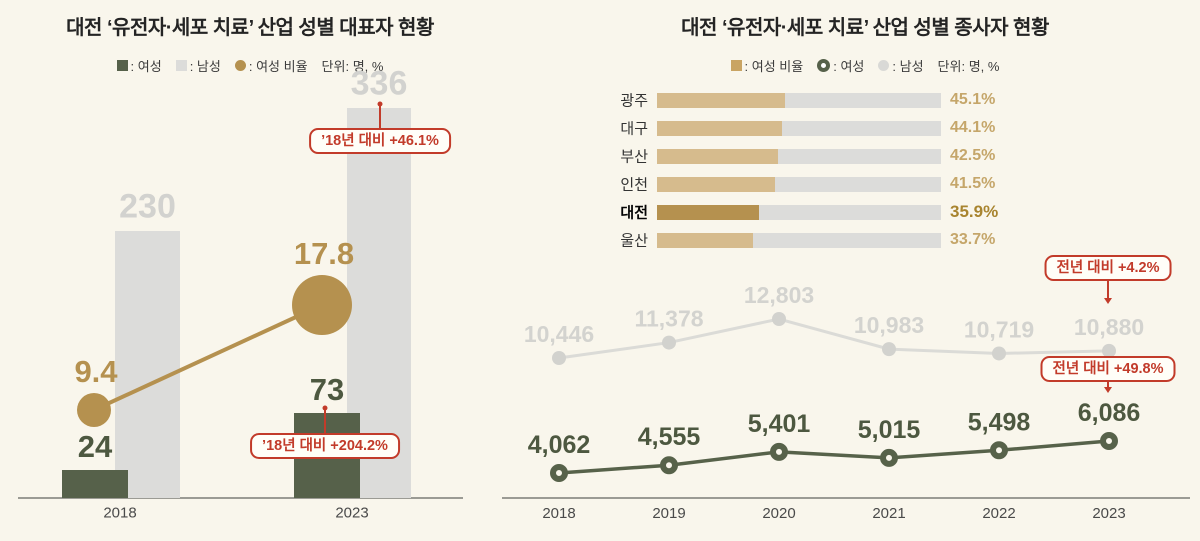 Image resolution: width=1200 pixels, height=541 pixels. I want to click on left-chart-legend: : 여성 : 남성 : 여성 비율 단위: 명, %, so click(250, 65).